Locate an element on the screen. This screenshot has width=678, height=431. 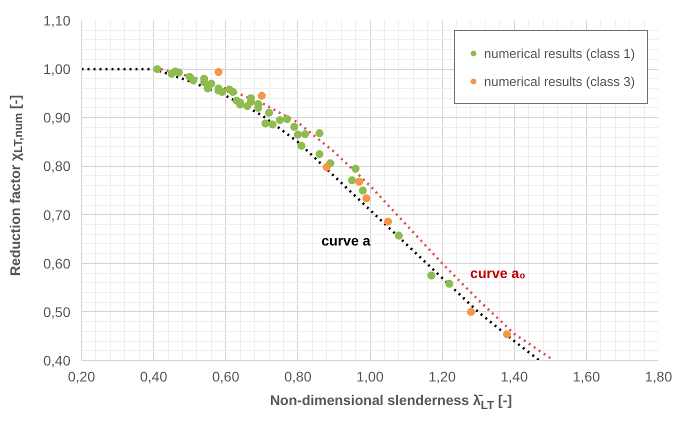
y-tick-label: 0,50 is located at coordinates (57, 312).